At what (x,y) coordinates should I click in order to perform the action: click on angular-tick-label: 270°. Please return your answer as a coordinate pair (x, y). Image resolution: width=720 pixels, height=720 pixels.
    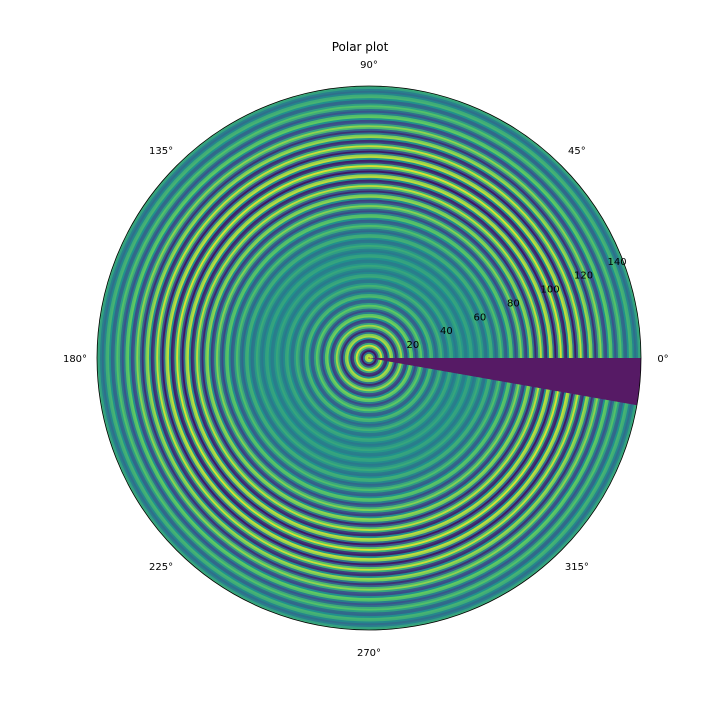
    Looking at the image, I should click on (369, 653).